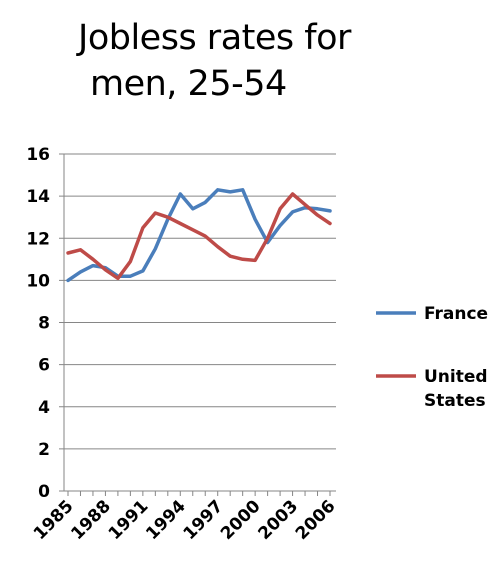 This screenshot has height=581, width=502. I want to click on y-tick-labels: 0 2 4 6 8 10 12 14 16, so click(38, 323).